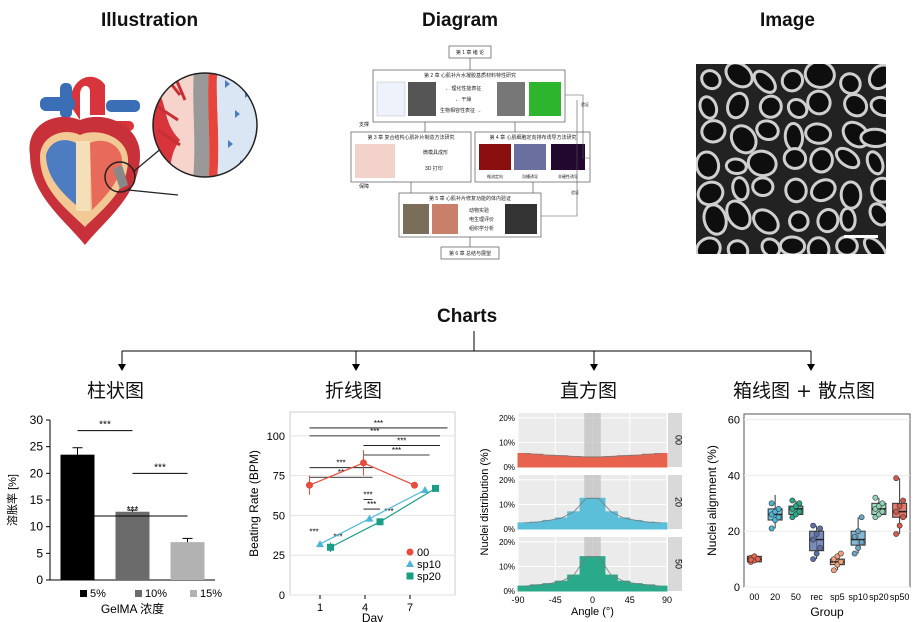 The height and width of the screenshot is (622, 918). I want to click on diagram-ch4-item-3: 非硬性诱导, so click(568, 176).